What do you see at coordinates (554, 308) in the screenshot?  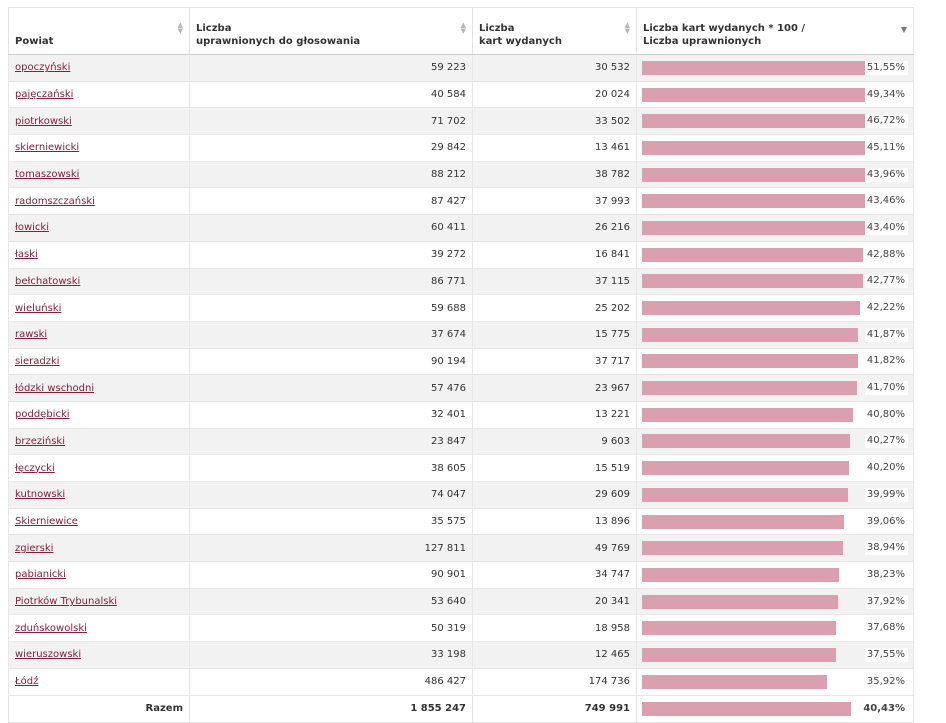 I see `karty-cell: 25 202` at bounding box center [554, 308].